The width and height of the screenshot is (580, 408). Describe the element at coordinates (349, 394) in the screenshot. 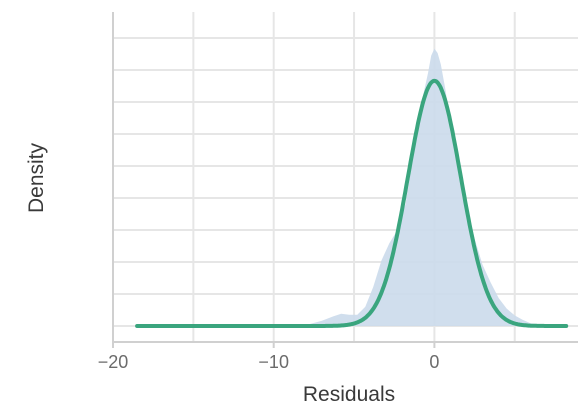

I see `x-axis-title: Residuals` at that location.